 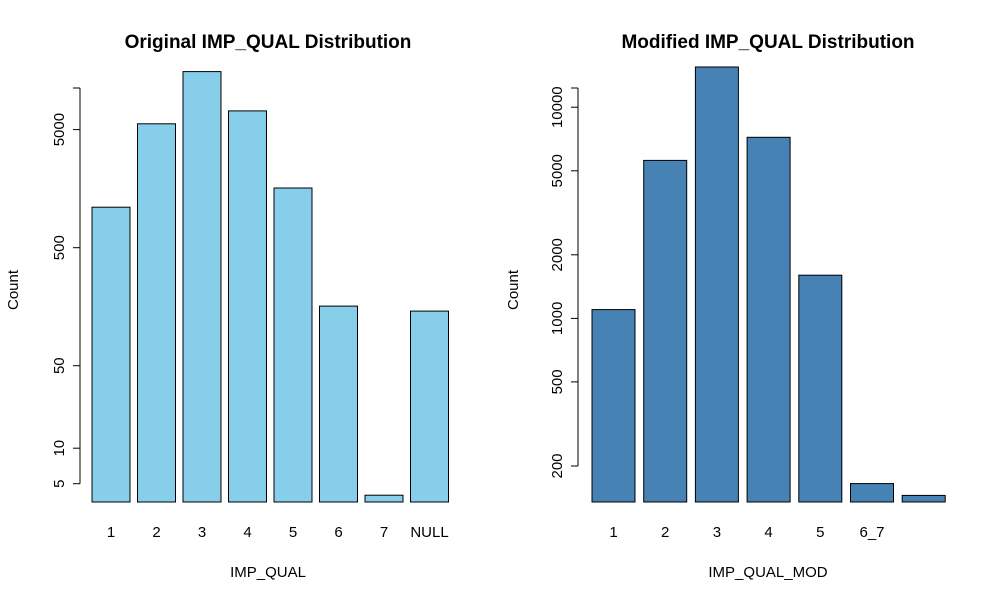 What do you see at coordinates (59, 448) in the screenshot?
I see `y-tick-label: 10` at bounding box center [59, 448].